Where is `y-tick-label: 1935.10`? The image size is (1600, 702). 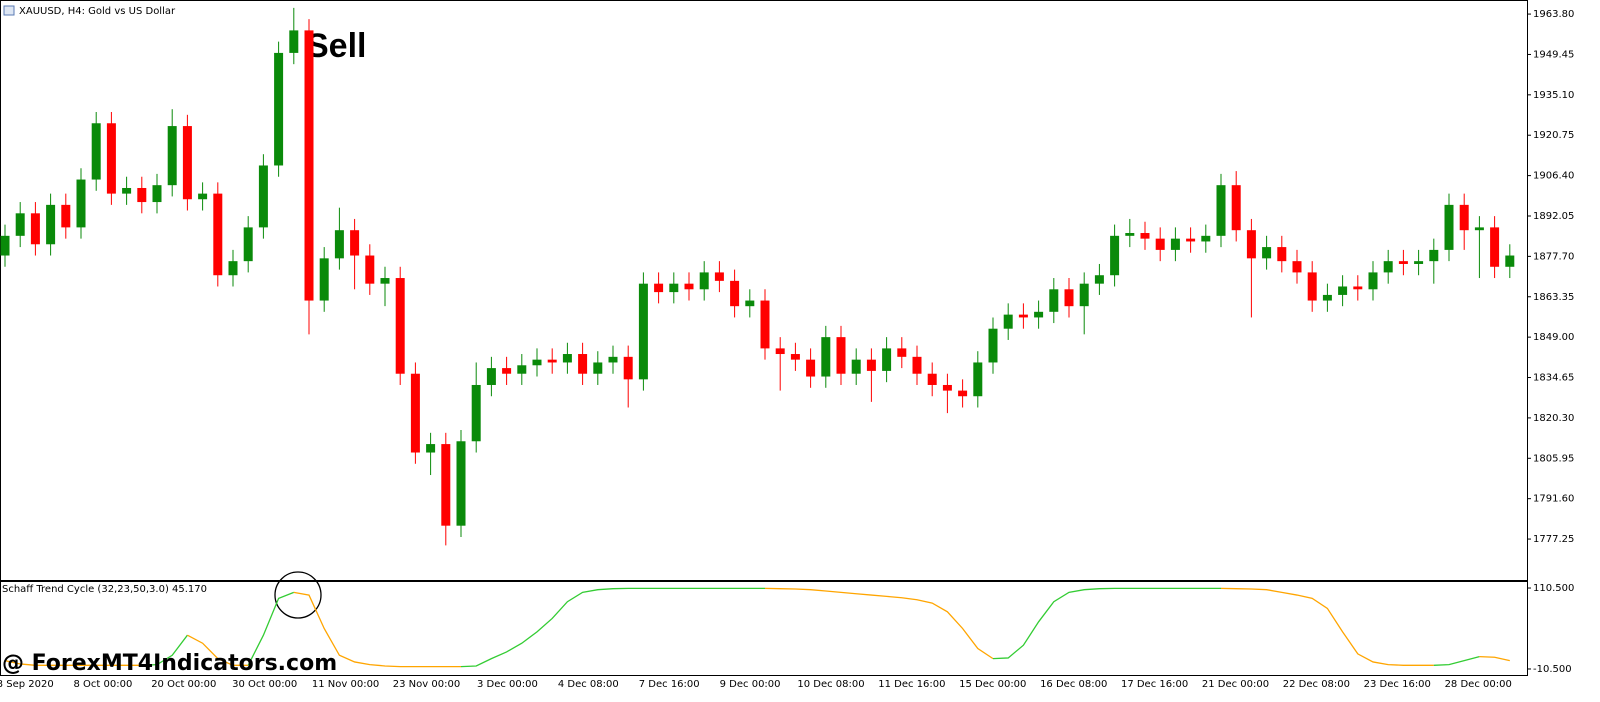
y-tick-label: 1935.10 is located at coordinates (1553, 95).